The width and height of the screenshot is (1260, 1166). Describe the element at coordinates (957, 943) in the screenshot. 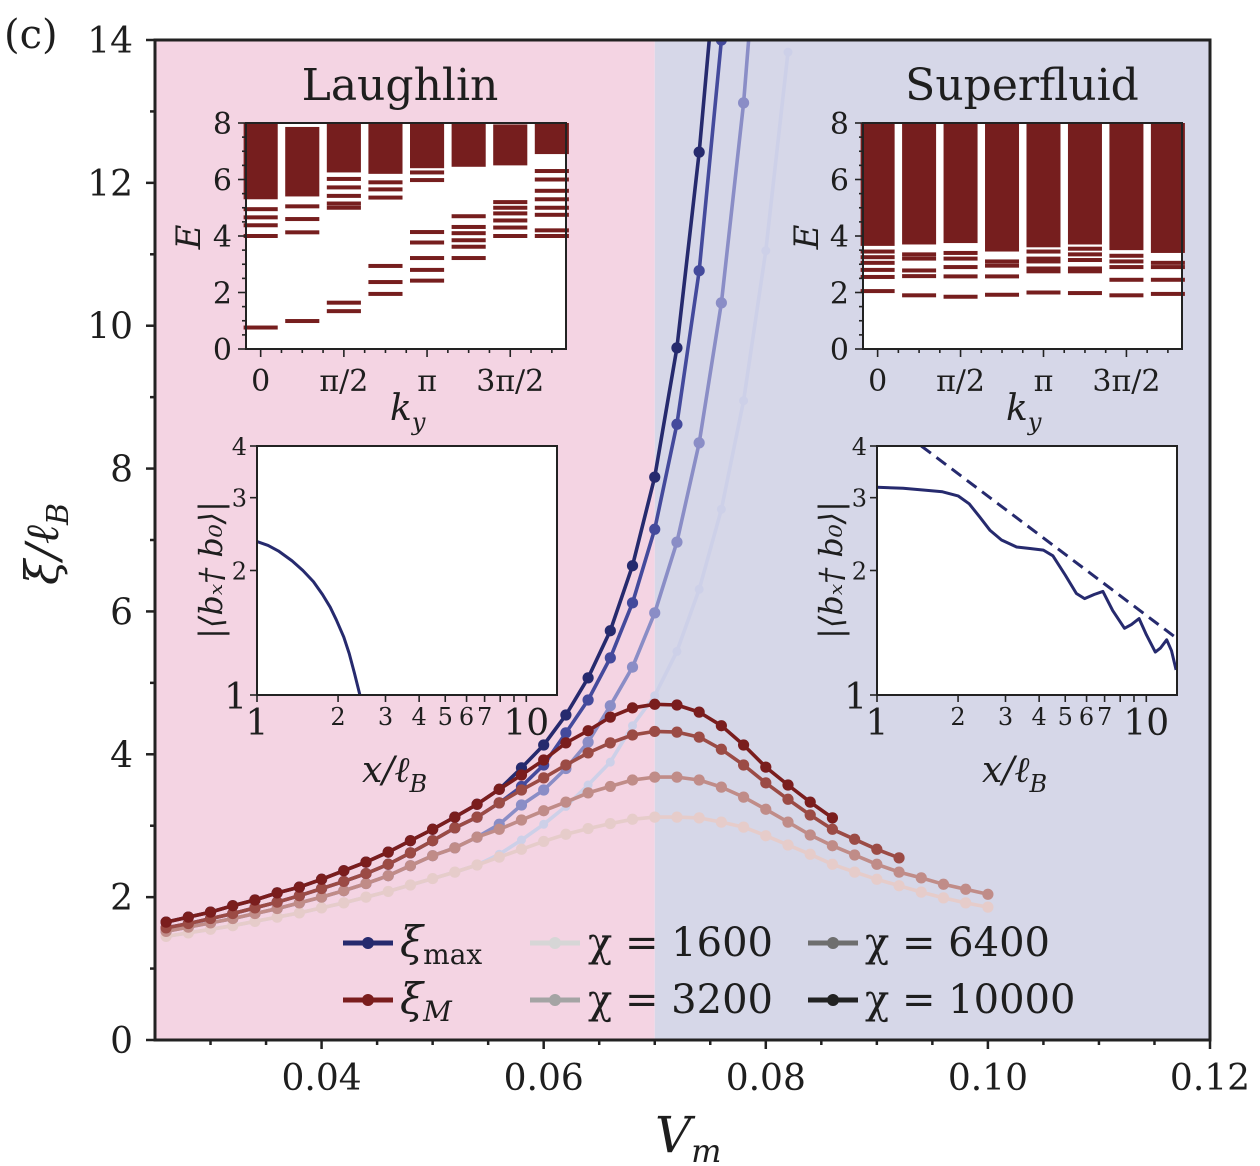

I see `legend-label-chi-6400: χ = 6400` at that location.